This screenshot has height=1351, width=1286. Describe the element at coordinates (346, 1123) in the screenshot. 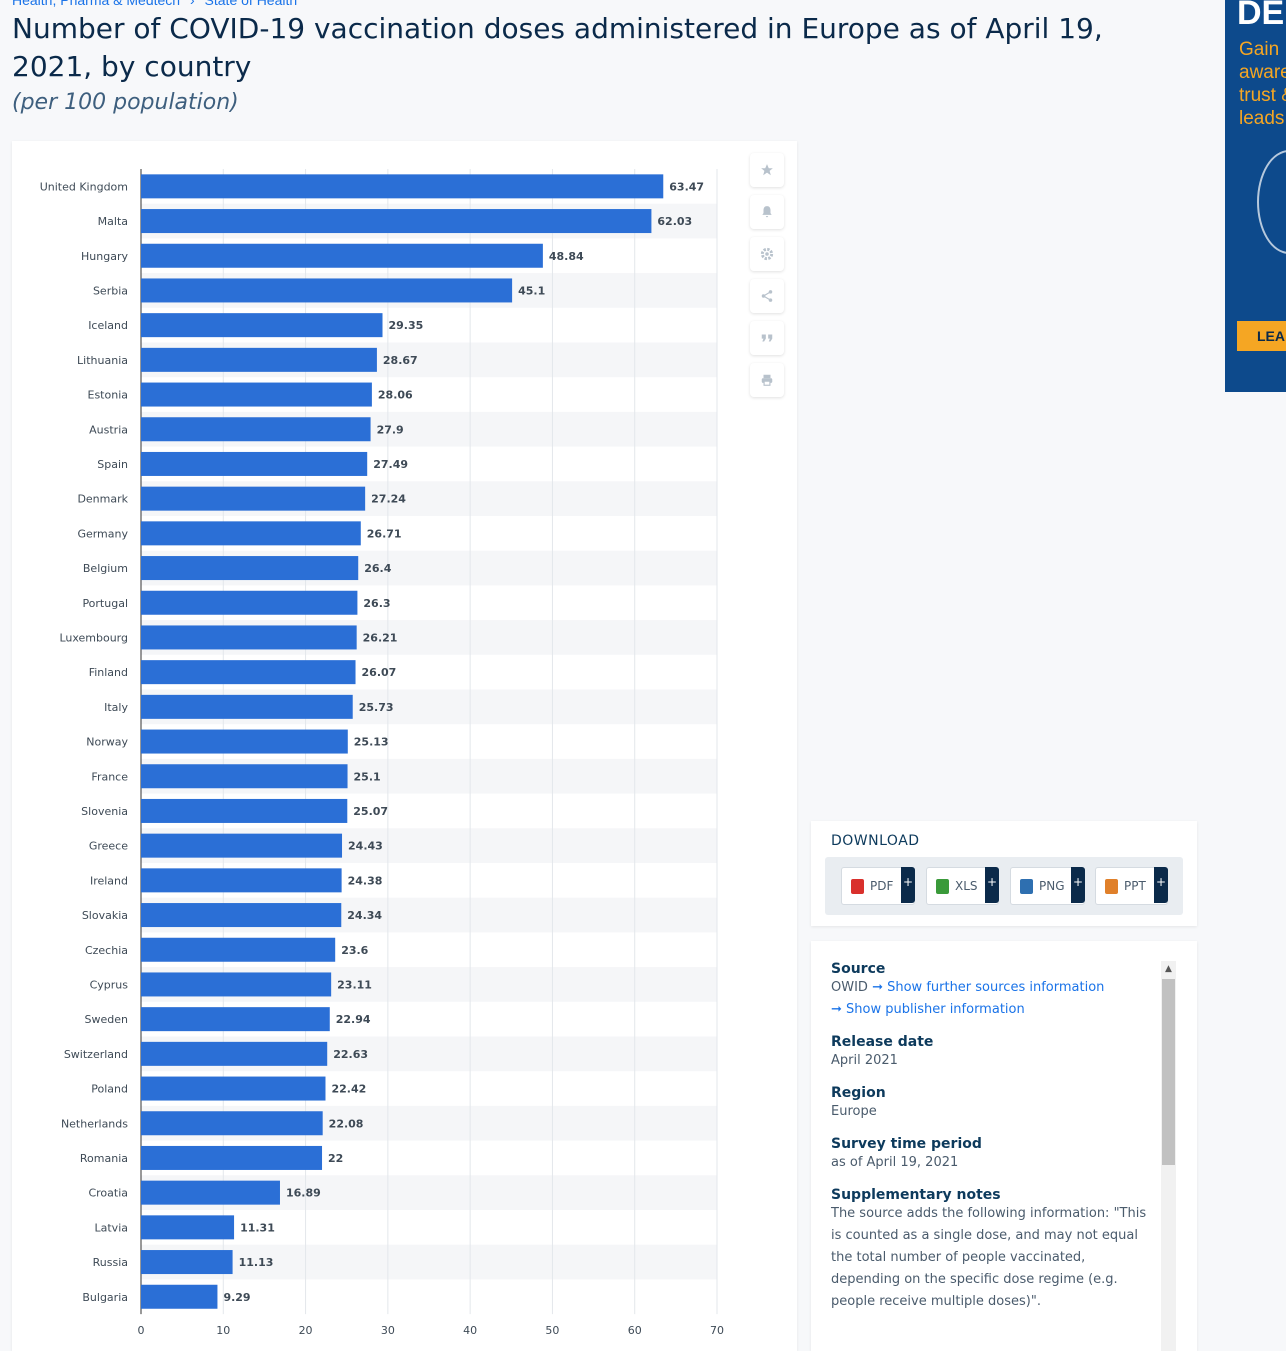

I see `value-label: 22.08` at that location.